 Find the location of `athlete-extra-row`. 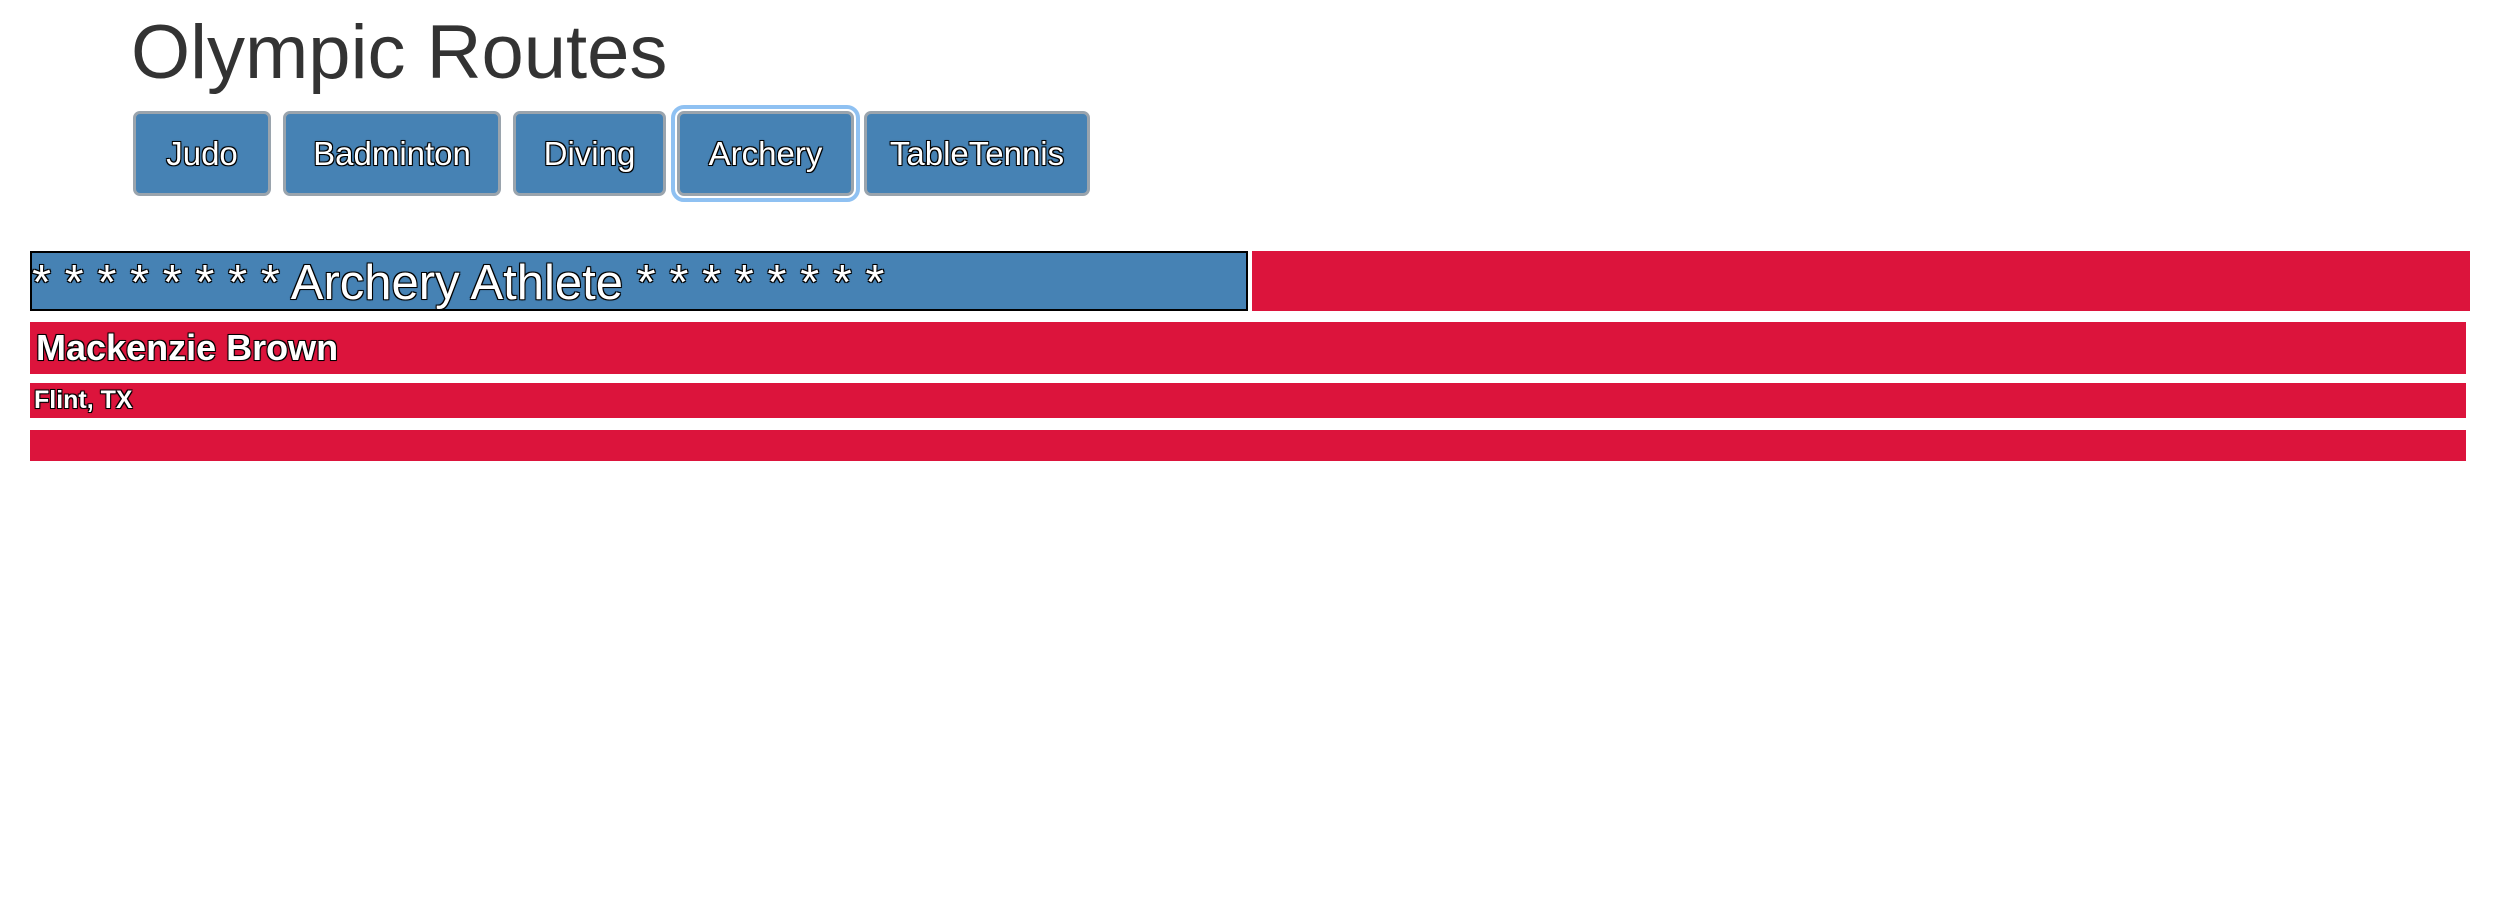

athlete-extra-row is located at coordinates (1248, 445).